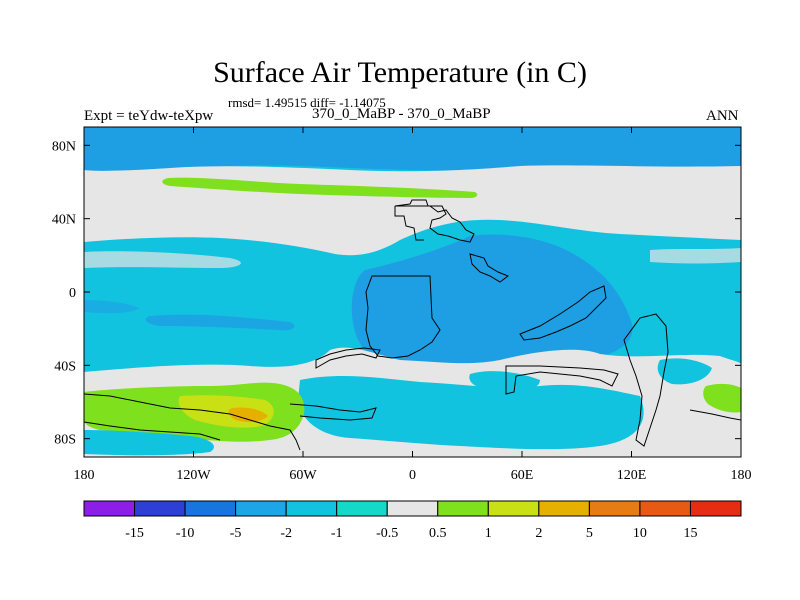 Image resolution: width=800 pixels, height=600 pixels. I want to click on north-polar-band, so click(412, 150).